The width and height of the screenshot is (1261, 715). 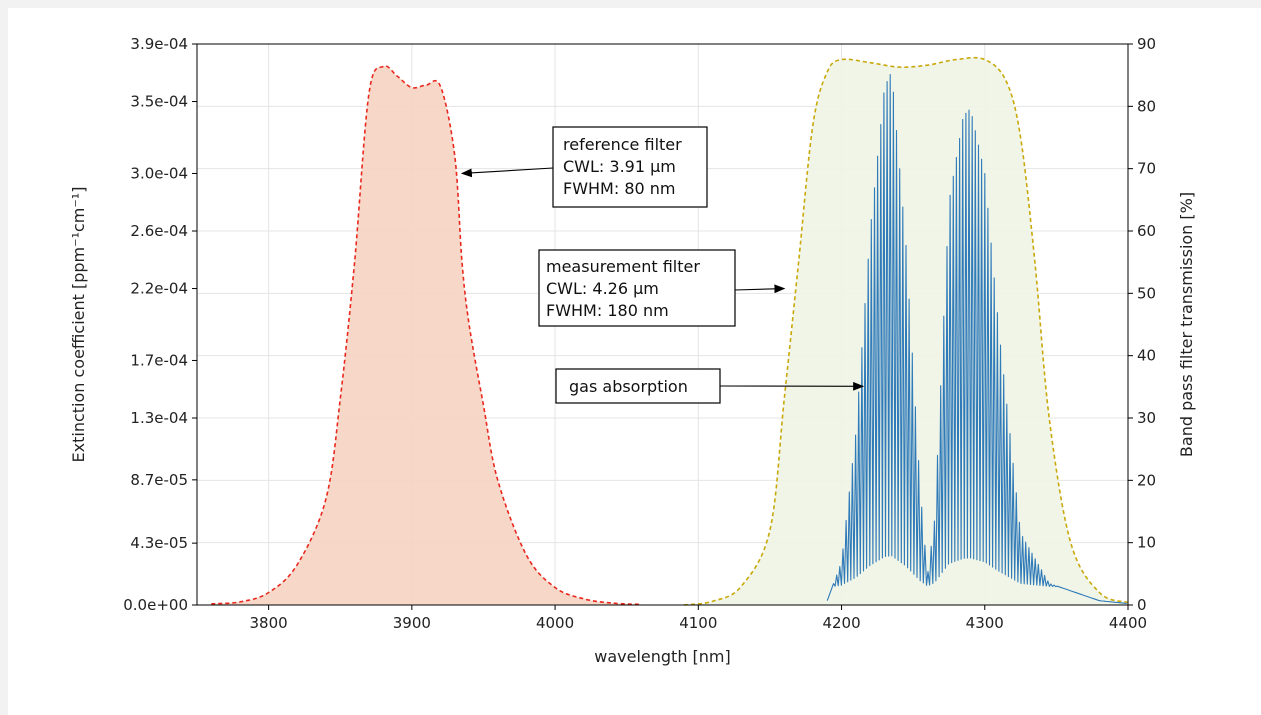 What do you see at coordinates (662, 656) in the screenshot?
I see `x-axis-label: wavelength [nm]` at bounding box center [662, 656].